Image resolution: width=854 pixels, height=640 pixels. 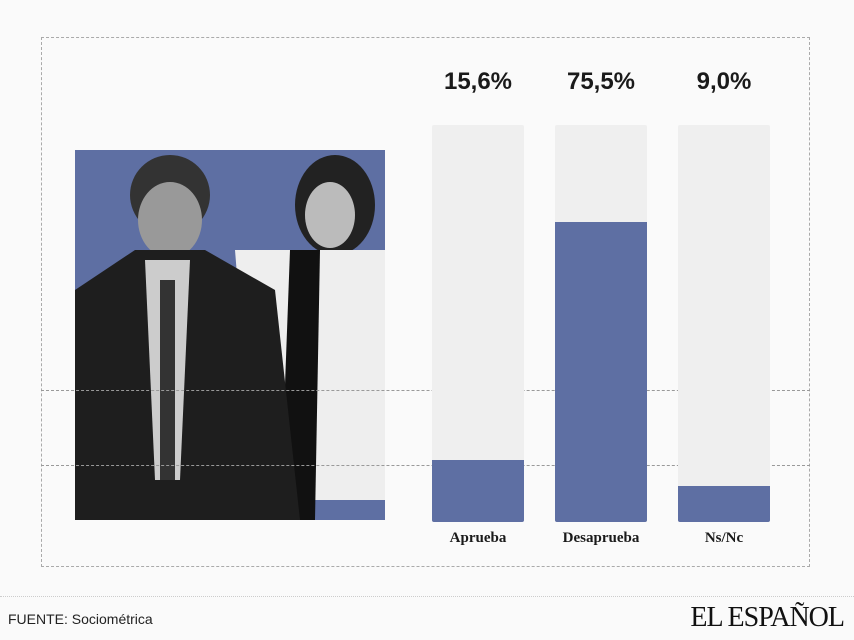 I want to click on bar-nsnc, so click(x=724, y=504).